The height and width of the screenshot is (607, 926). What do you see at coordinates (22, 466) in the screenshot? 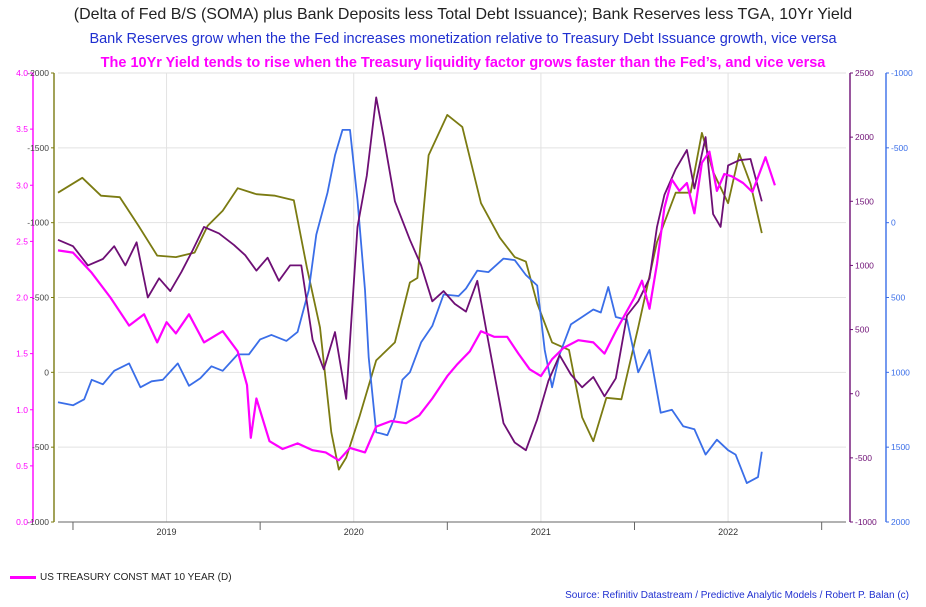
I see `yield-axis-label: 0.5` at bounding box center [22, 466].